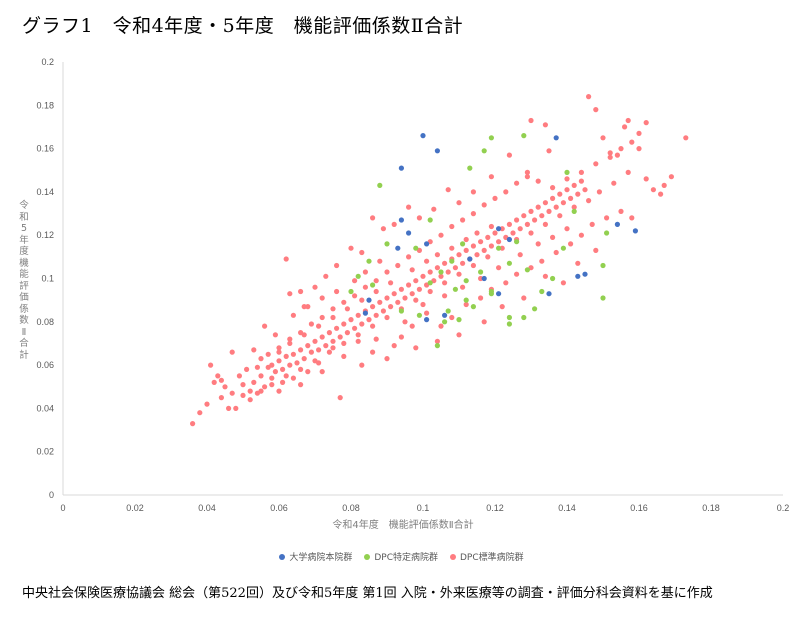  What do you see at coordinates (401, 556) in the screenshot?
I see `legend-item: DPC特定病院群` at bounding box center [401, 556].